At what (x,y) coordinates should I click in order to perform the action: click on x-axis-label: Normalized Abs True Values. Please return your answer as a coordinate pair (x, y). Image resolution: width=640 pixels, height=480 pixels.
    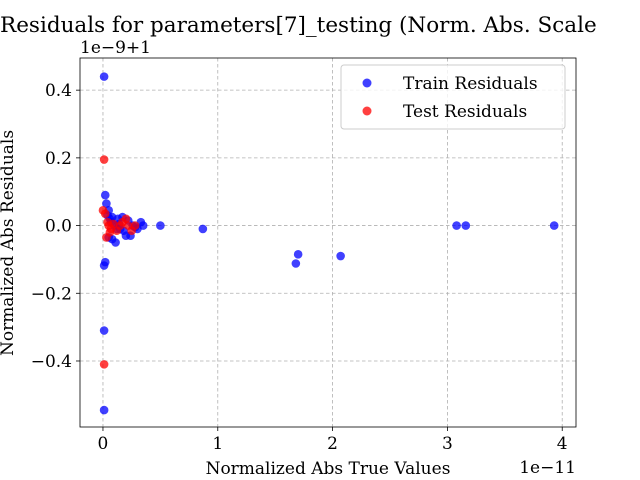
    Looking at the image, I should click on (328, 469).